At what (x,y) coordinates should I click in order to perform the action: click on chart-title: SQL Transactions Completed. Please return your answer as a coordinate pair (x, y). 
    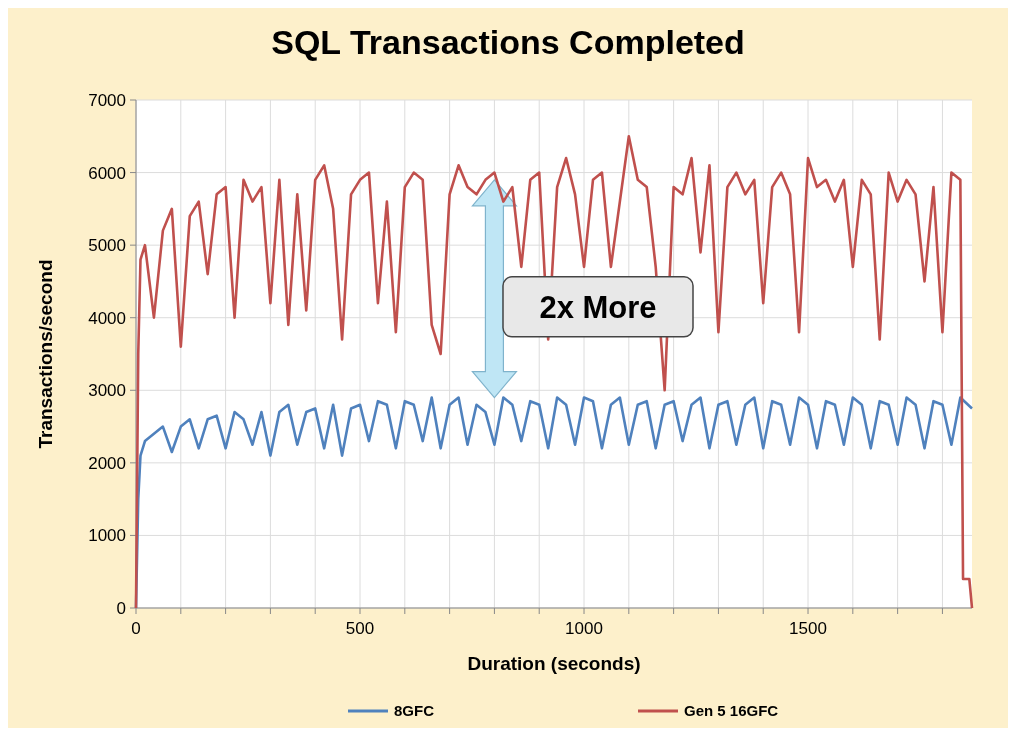
    Looking at the image, I should click on (508, 42).